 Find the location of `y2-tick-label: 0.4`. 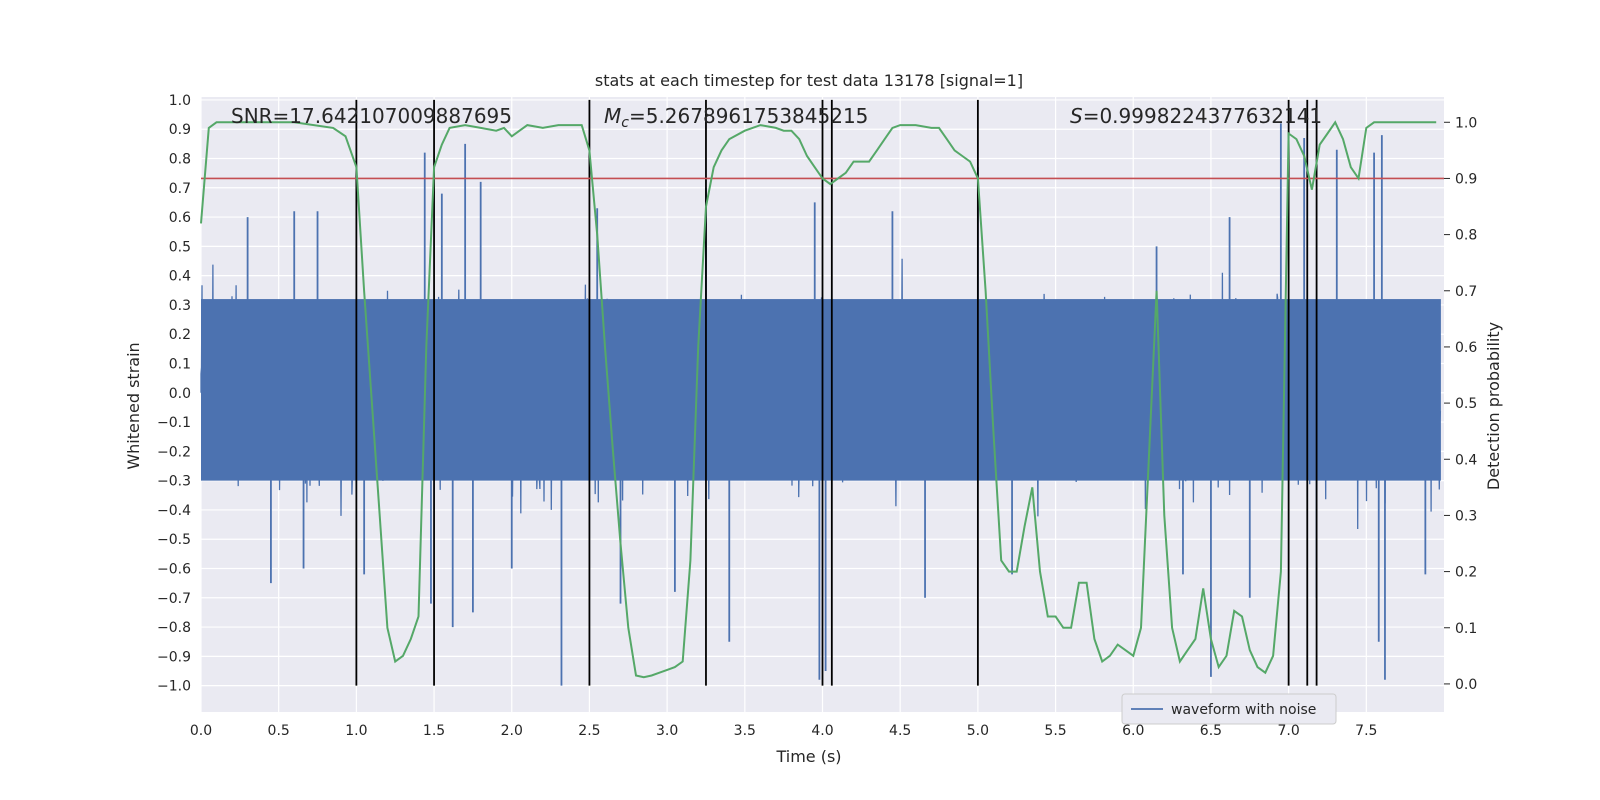

y2-tick-label: 0.4 is located at coordinates (1466, 460).